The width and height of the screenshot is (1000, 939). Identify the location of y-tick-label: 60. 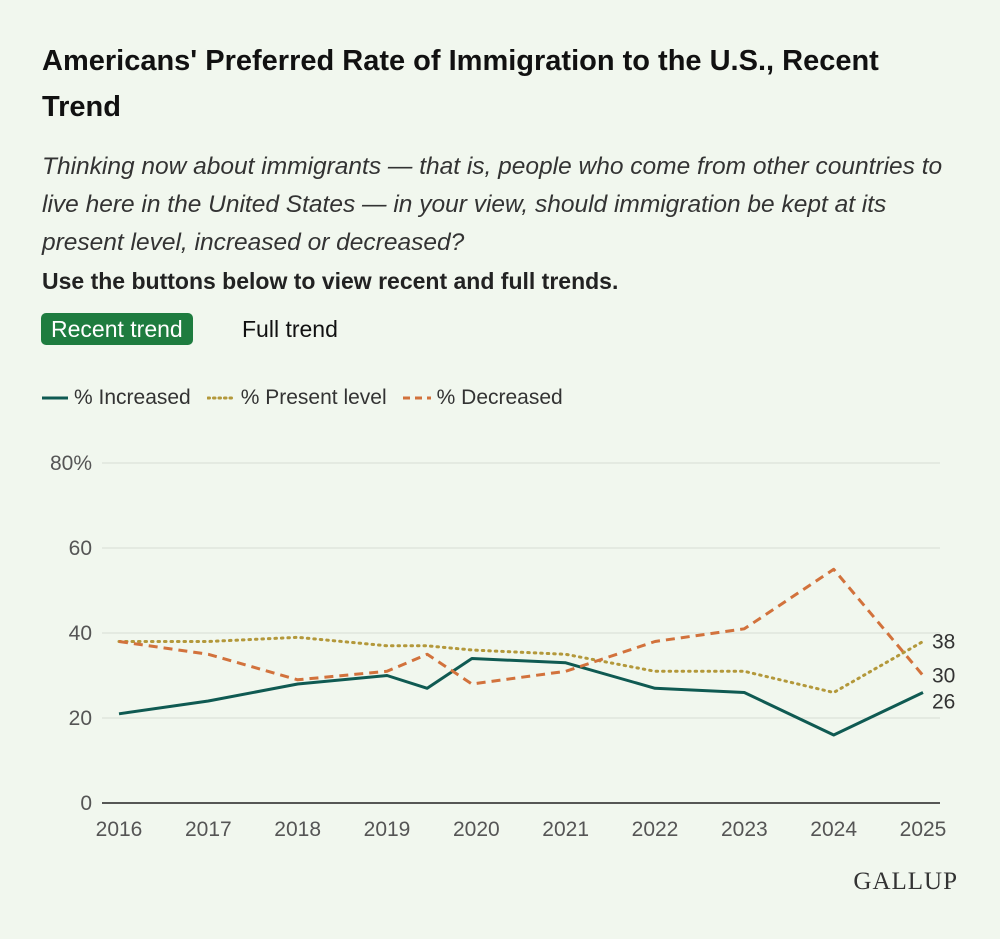
(80, 548).